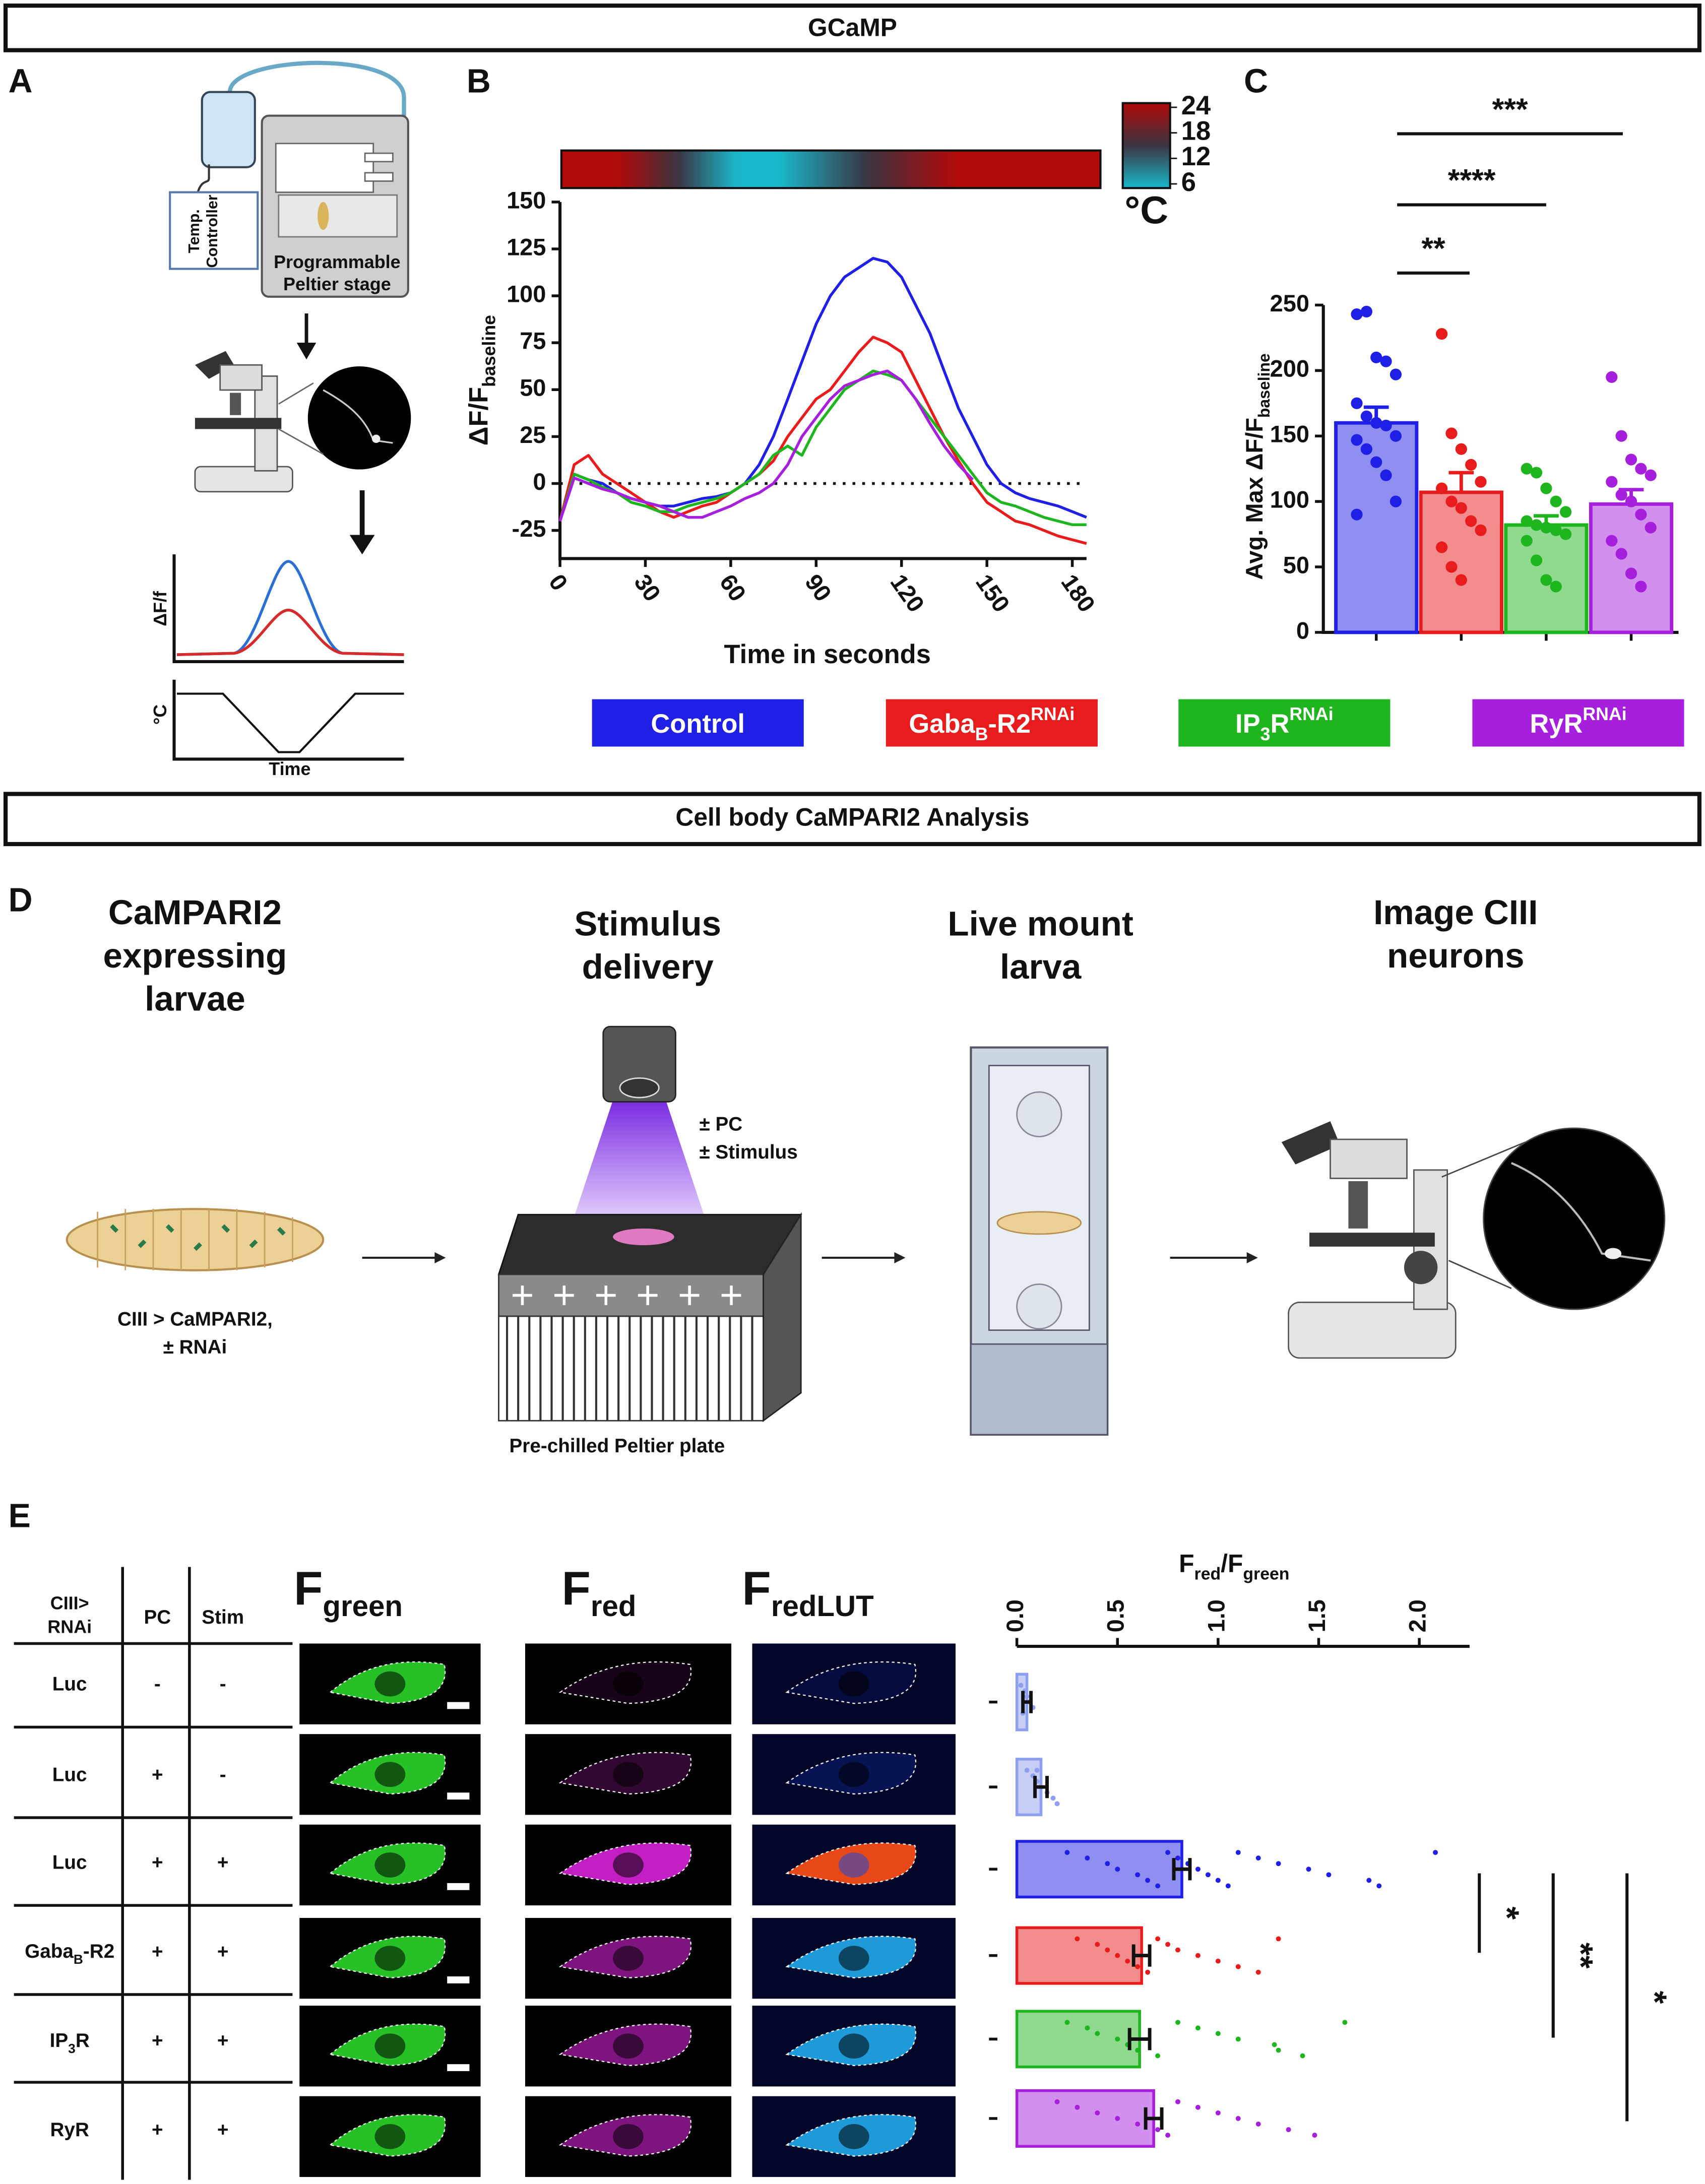  Describe the element at coordinates (529, 529) in the screenshot. I see `y-tick-label: -25` at that location.